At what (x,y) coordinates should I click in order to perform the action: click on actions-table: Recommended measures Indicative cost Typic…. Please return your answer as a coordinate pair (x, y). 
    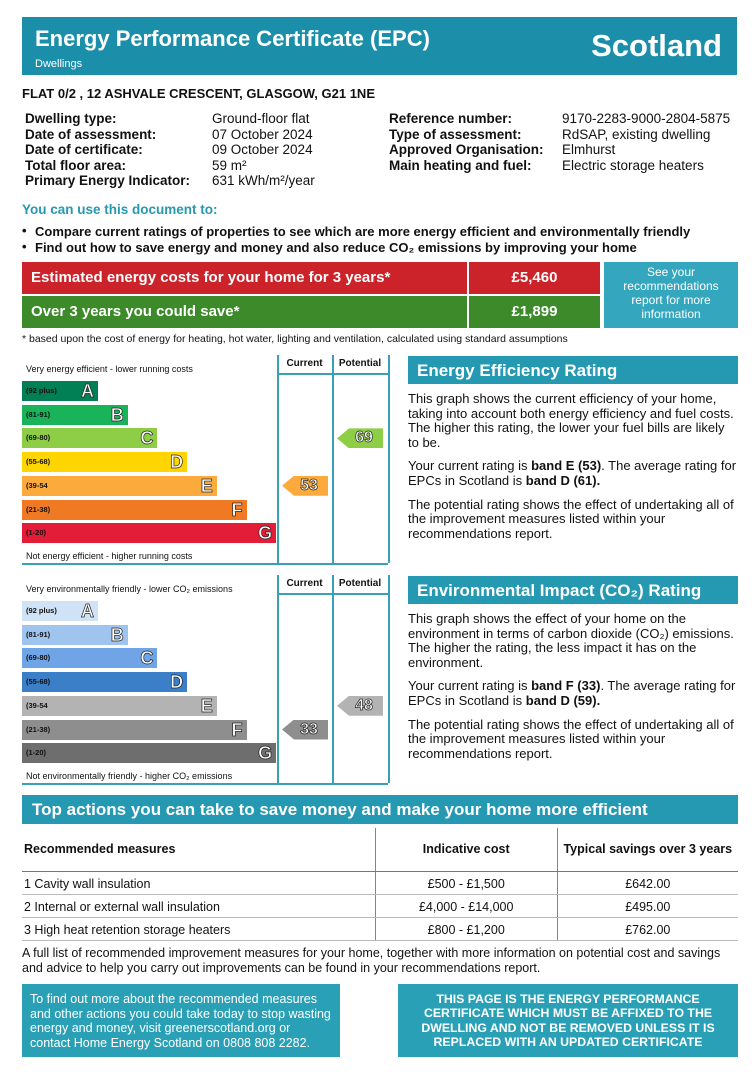
    Looking at the image, I should click on (380, 884).